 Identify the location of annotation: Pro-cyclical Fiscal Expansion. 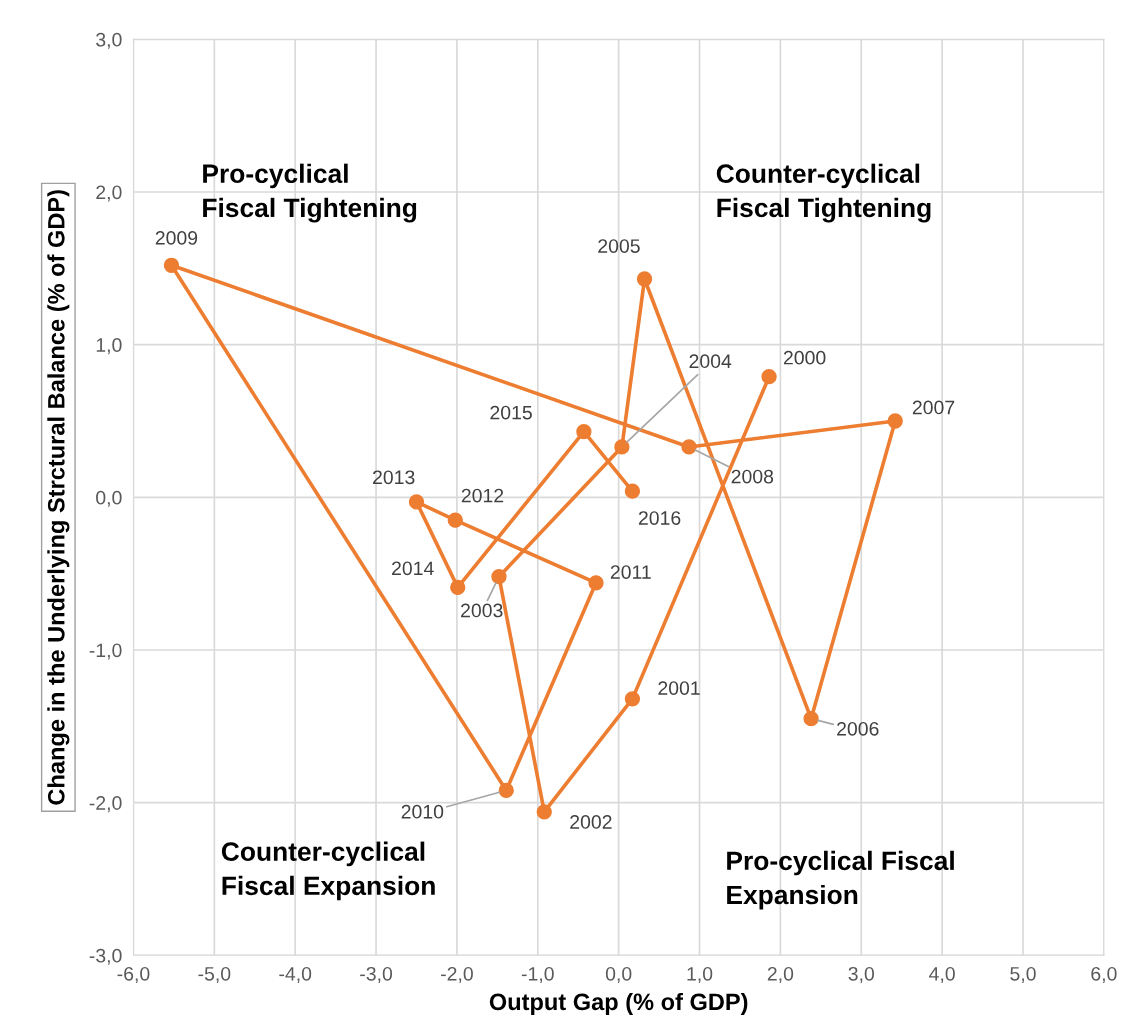
(840, 880).